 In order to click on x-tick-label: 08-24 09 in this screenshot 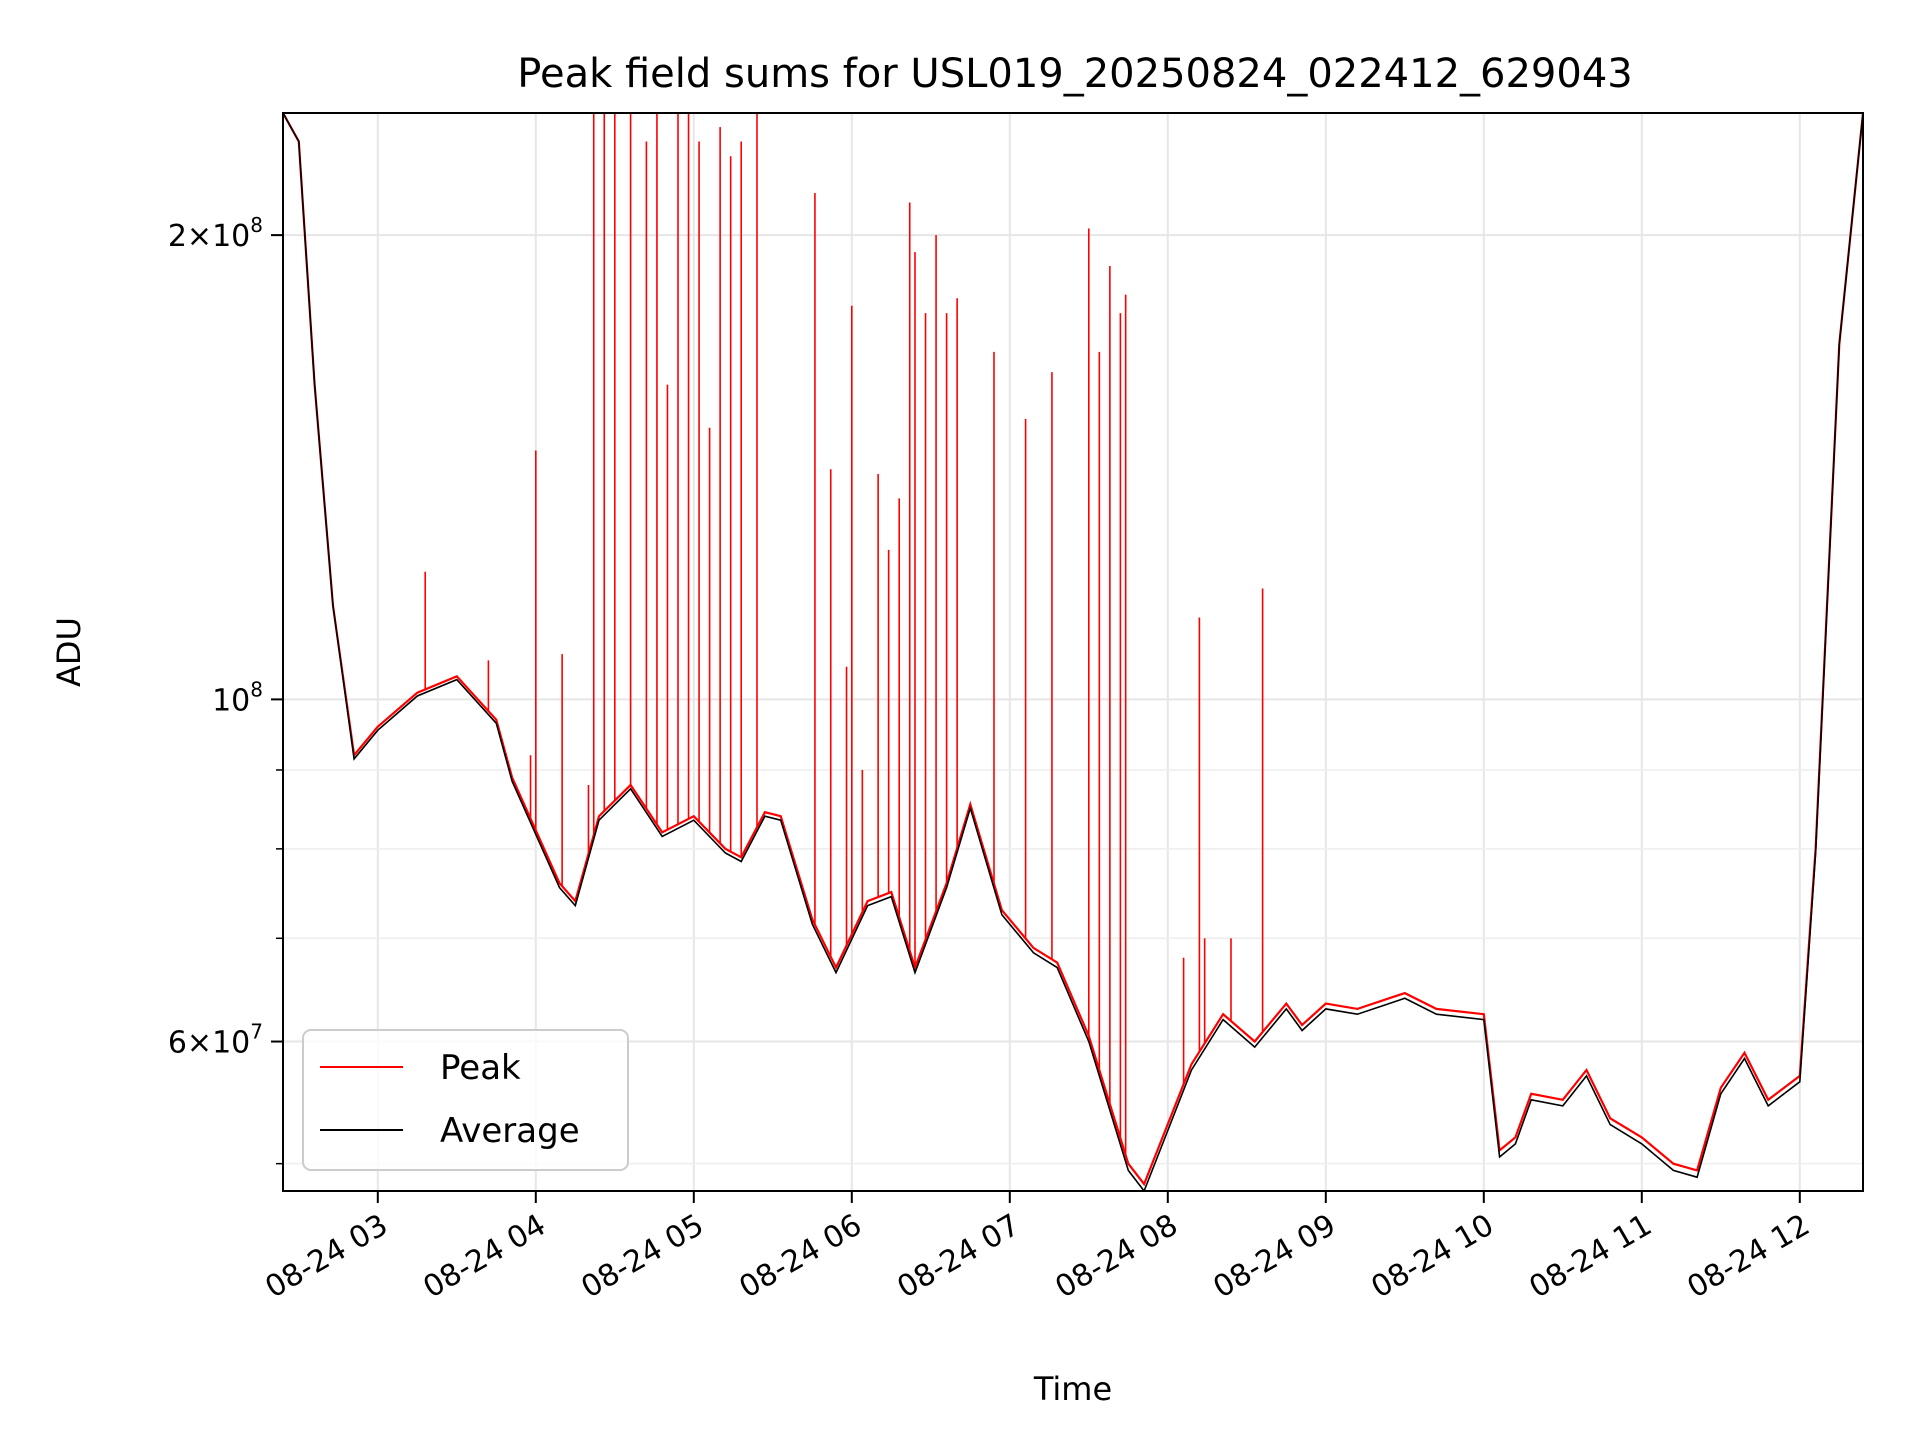, I will do `click(1274, 1257)`.